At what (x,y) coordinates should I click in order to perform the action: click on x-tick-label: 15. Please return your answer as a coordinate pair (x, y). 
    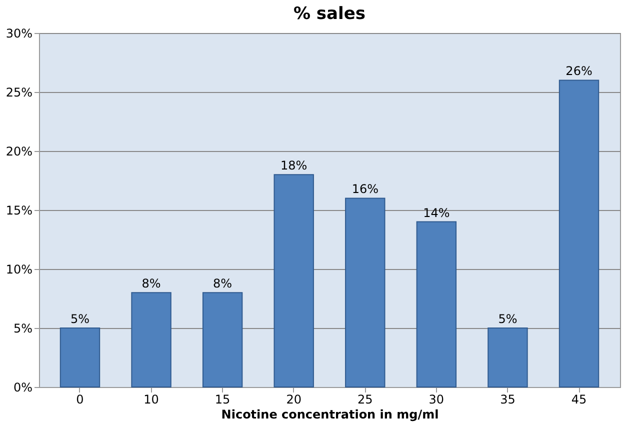
    Looking at the image, I should click on (222, 399).